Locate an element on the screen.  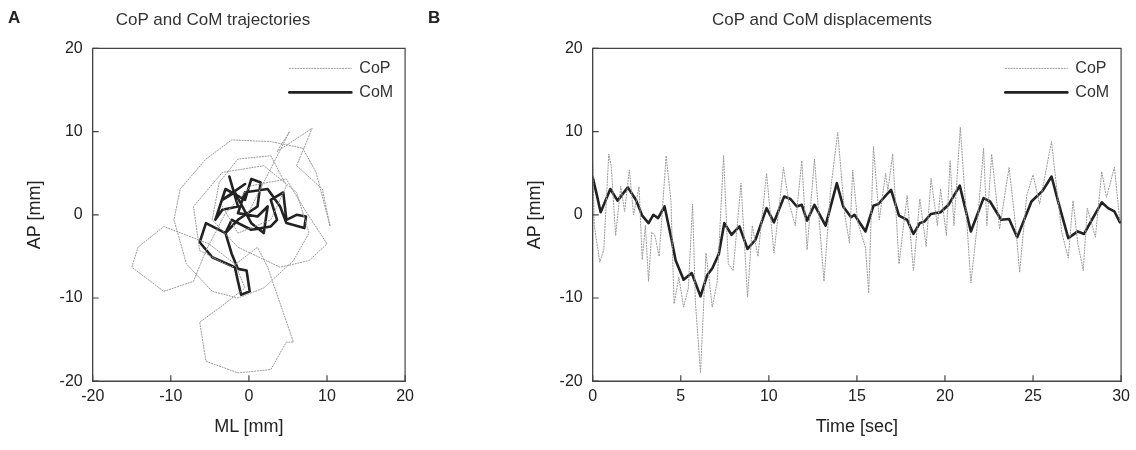
chart-title: CoP and CoM trajectories is located at coordinates (213, 19).